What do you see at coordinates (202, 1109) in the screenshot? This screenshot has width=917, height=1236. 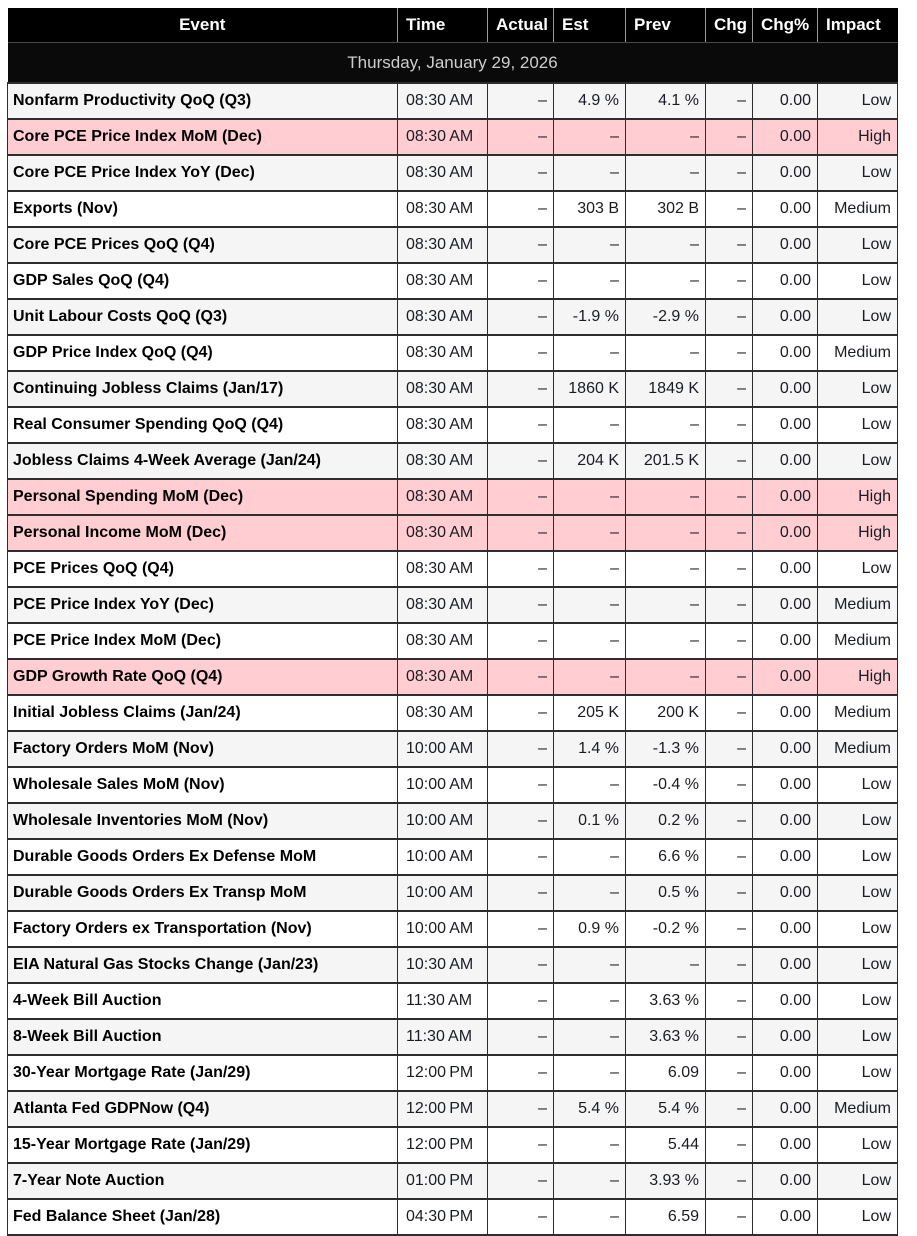 I see `event-cell: Atlanta Fed GDPNow (Q4)` at bounding box center [202, 1109].